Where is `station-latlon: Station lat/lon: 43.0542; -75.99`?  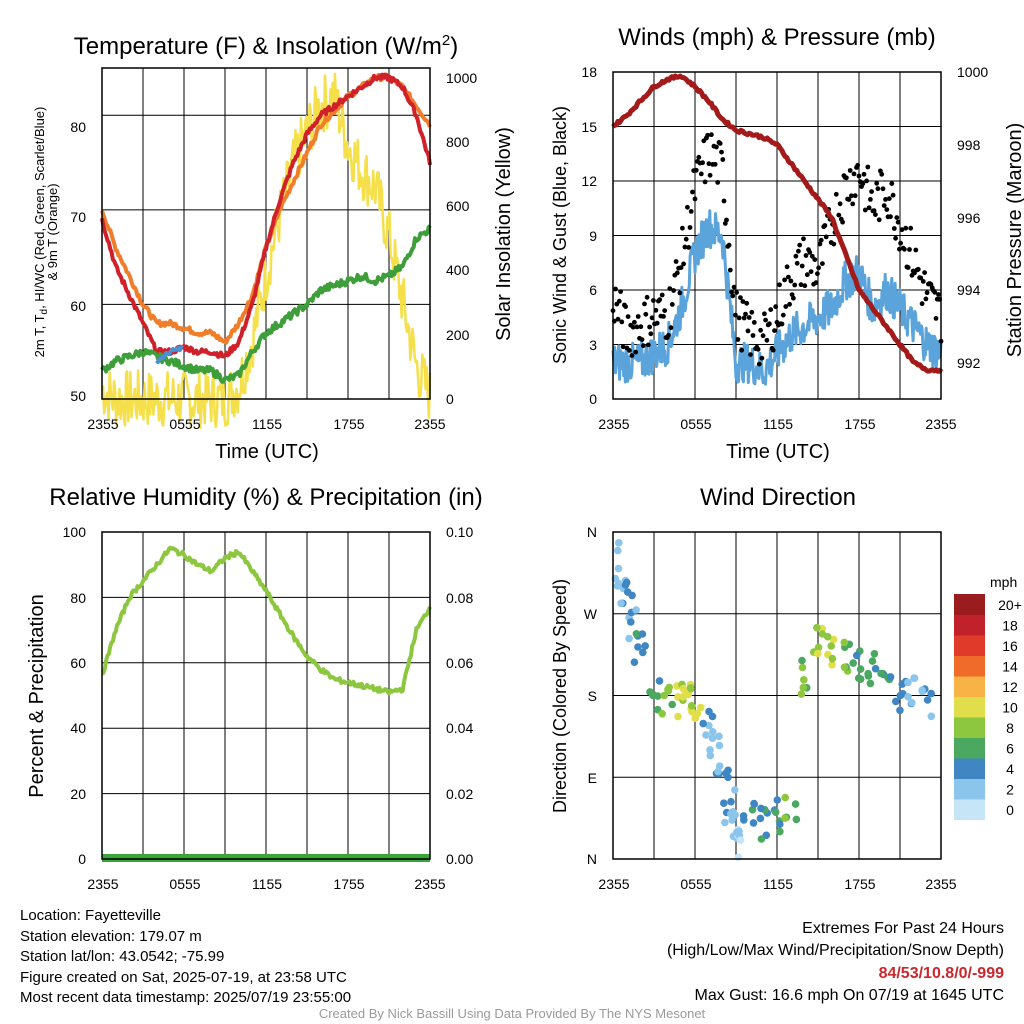
station-latlon: Station lat/lon: 43.0542; -75.99 is located at coordinates (122, 957).